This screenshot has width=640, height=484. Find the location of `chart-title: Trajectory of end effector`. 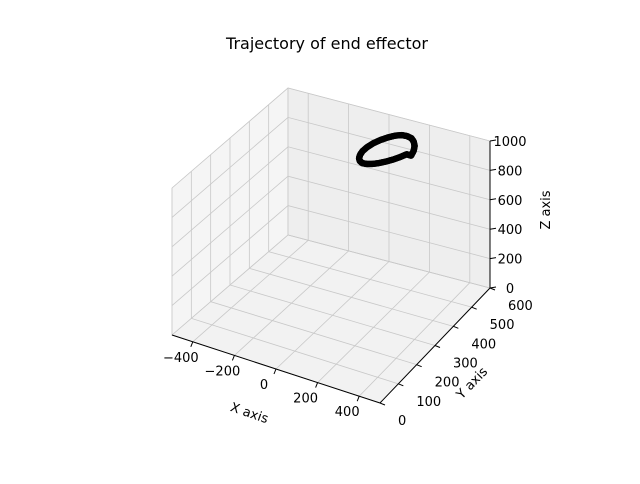

chart-title: Trajectory of end effector is located at coordinates (326, 43).